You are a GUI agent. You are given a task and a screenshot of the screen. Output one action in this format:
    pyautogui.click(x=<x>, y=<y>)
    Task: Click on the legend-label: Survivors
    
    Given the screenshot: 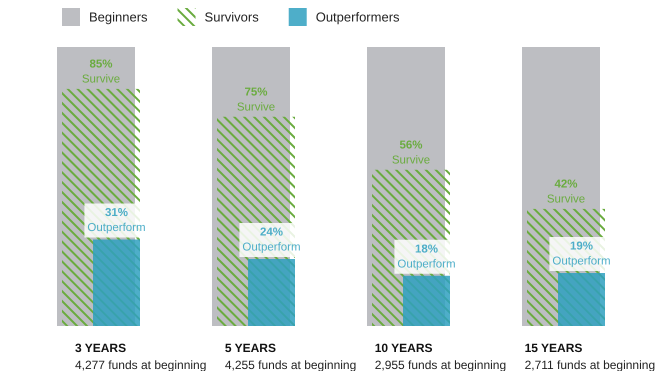 What is the action you would take?
    pyautogui.click(x=232, y=17)
    